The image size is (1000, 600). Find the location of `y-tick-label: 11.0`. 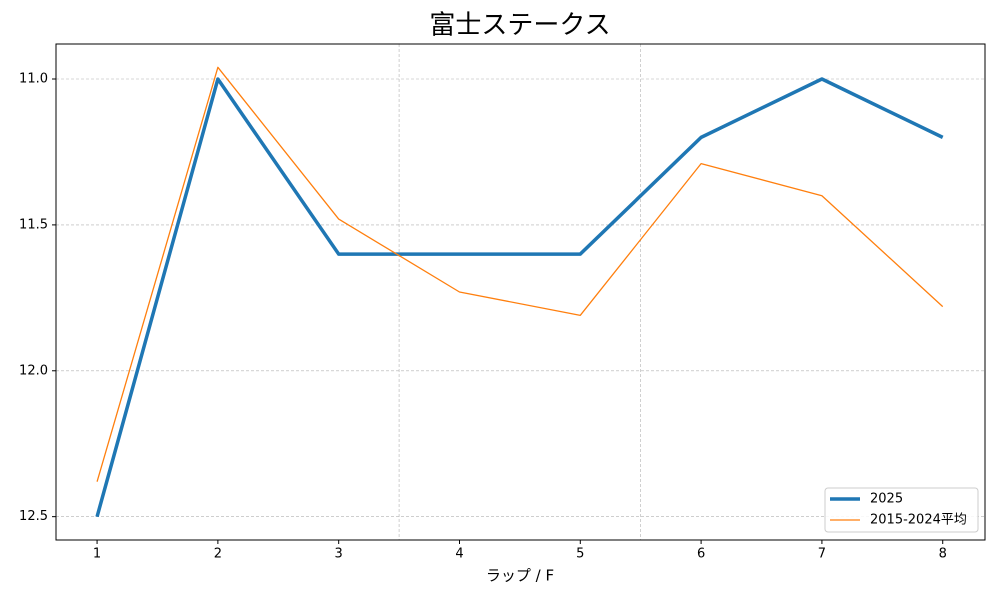

y-tick-label: 11.0 is located at coordinates (33, 79).